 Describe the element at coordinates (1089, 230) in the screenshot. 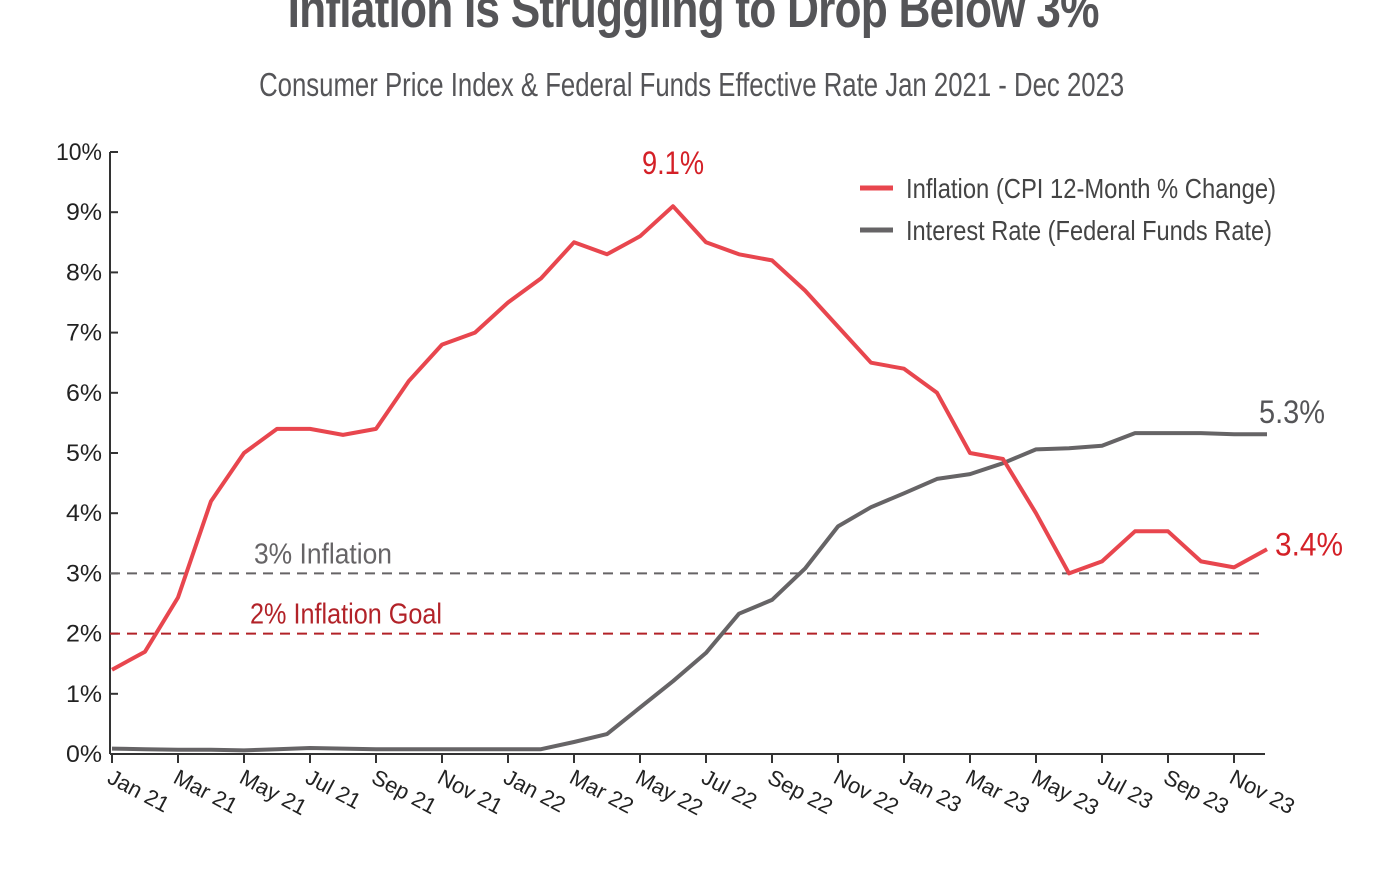

I see `legend-label: Interest Rate (Federal Funds Rate)` at that location.